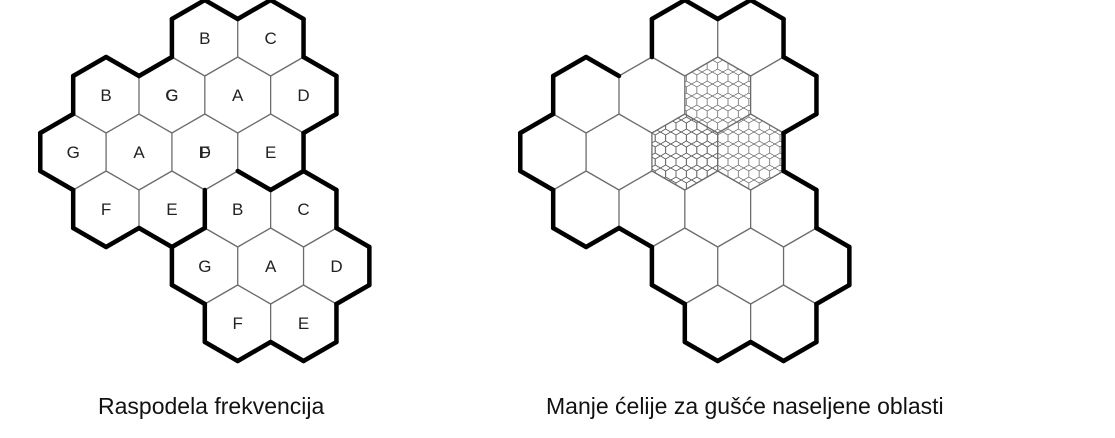 The width and height of the screenshot is (1115, 438). I want to click on caption-frequency-distribution: Raspodela frekvencija, so click(211, 406).